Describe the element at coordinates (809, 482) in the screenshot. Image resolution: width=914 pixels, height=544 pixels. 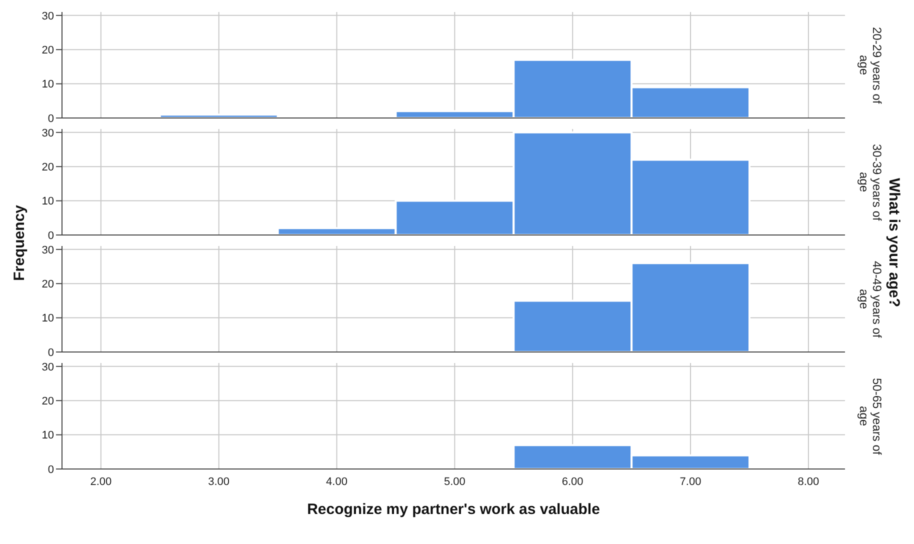
I see `x-tick-label: 8.00` at that location.